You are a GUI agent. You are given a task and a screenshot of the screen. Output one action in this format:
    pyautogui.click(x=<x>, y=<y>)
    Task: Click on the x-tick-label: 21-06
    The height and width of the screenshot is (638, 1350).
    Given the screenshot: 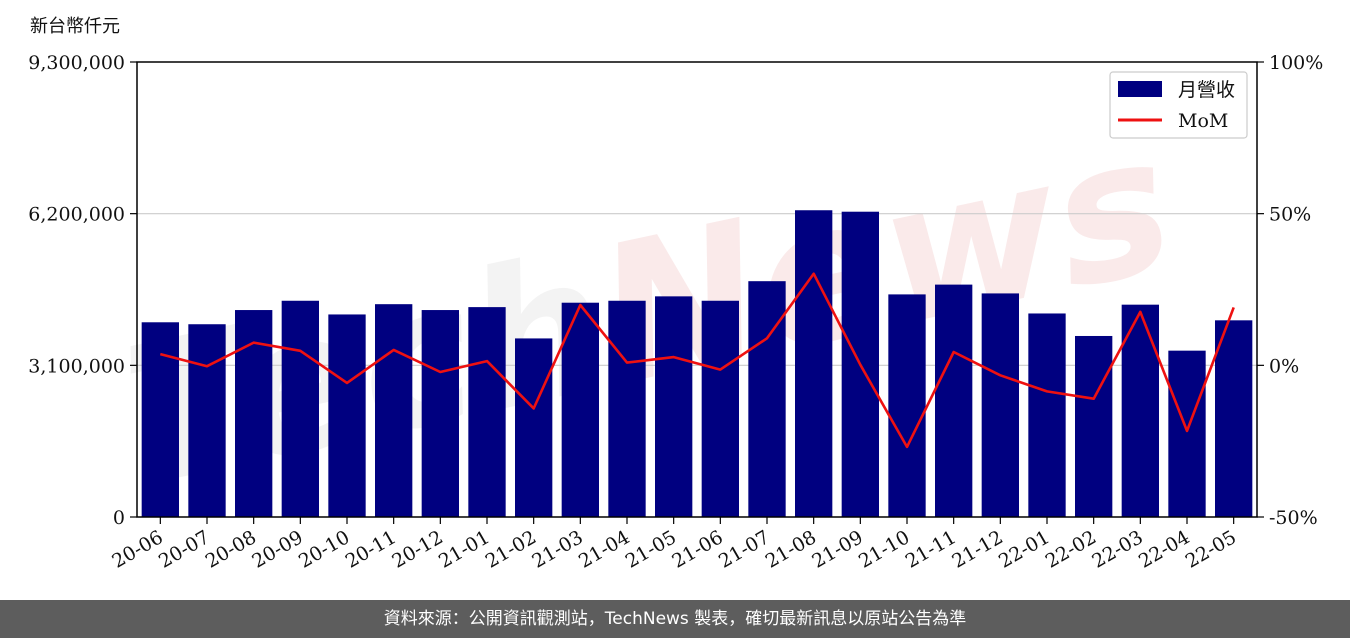 What is the action you would take?
    pyautogui.click(x=697, y=549)
    